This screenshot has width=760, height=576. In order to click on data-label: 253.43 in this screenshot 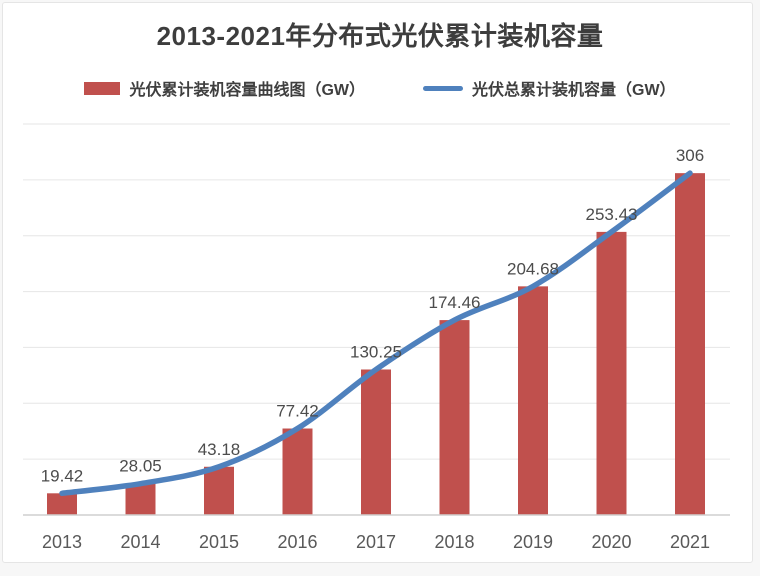, I will do `click(612, 214)`.